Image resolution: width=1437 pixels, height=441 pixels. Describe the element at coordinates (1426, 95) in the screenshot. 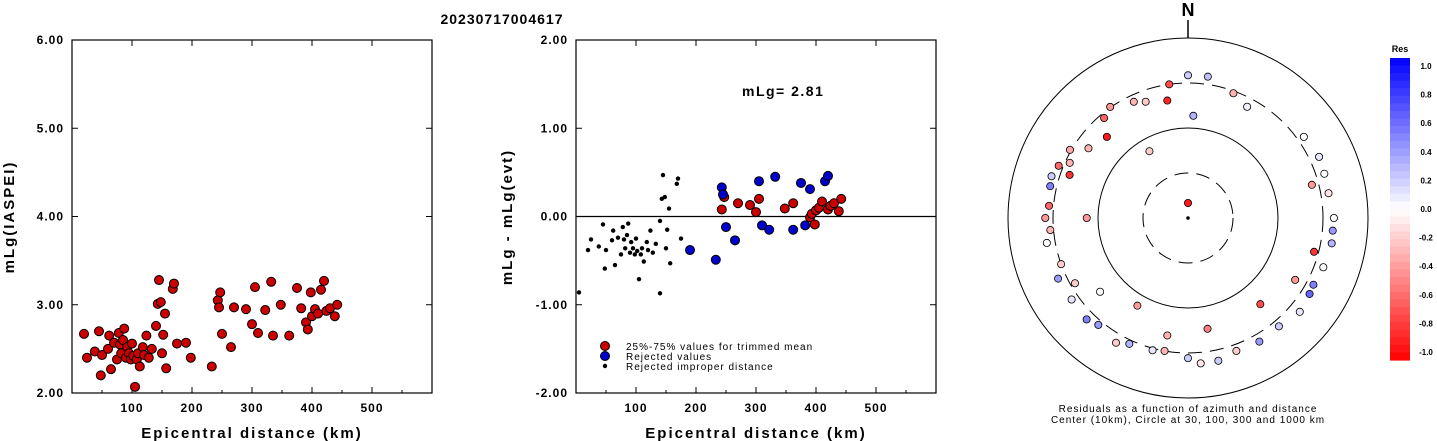

I see `colorbar-tick-label: 0.8` at that location.